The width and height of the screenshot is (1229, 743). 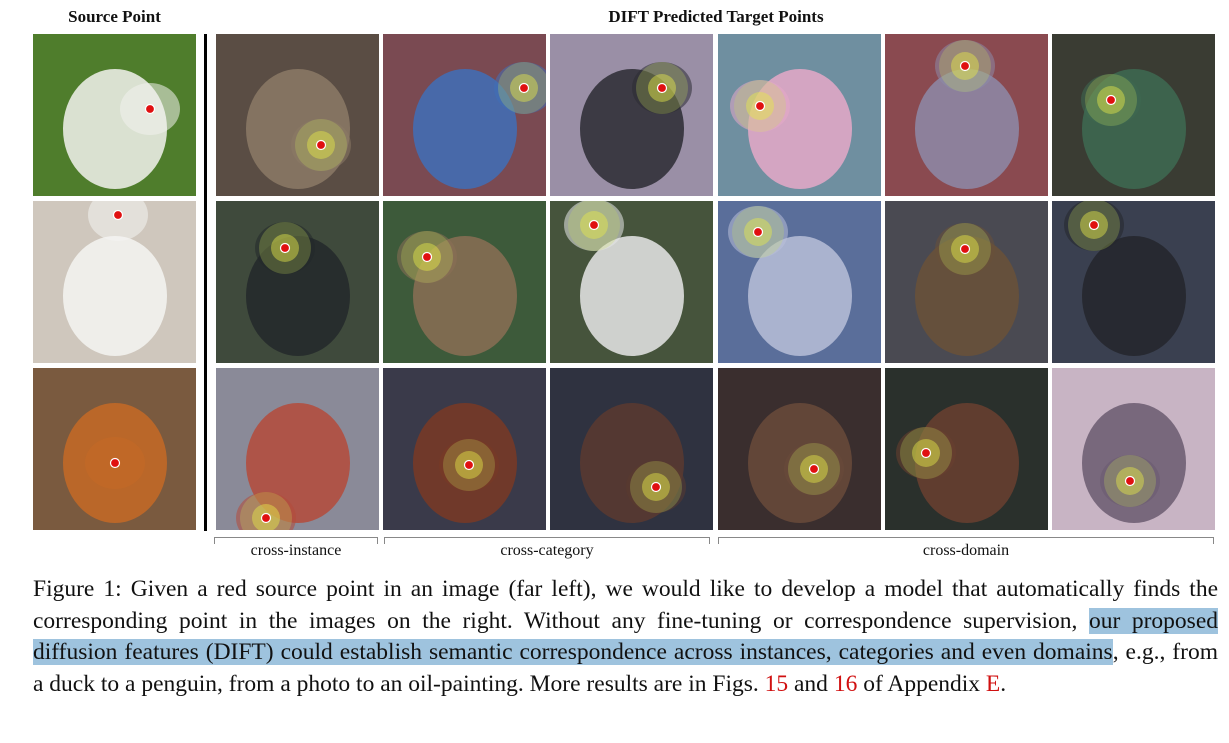 I want to click on target-image-guitar-music-art, so click(x=1133, y=449).